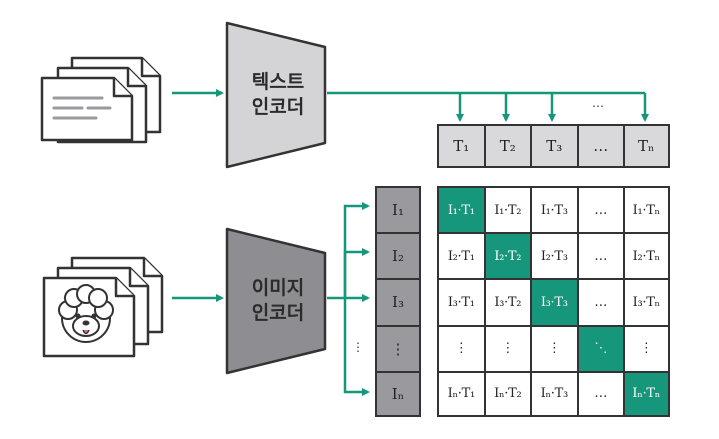 The width and height of the screenshot is (719, 439). Describe the element at coordinates (646, 256) in the screenshot. I see `matrix-cell: I₂·Tₙ` at that location.